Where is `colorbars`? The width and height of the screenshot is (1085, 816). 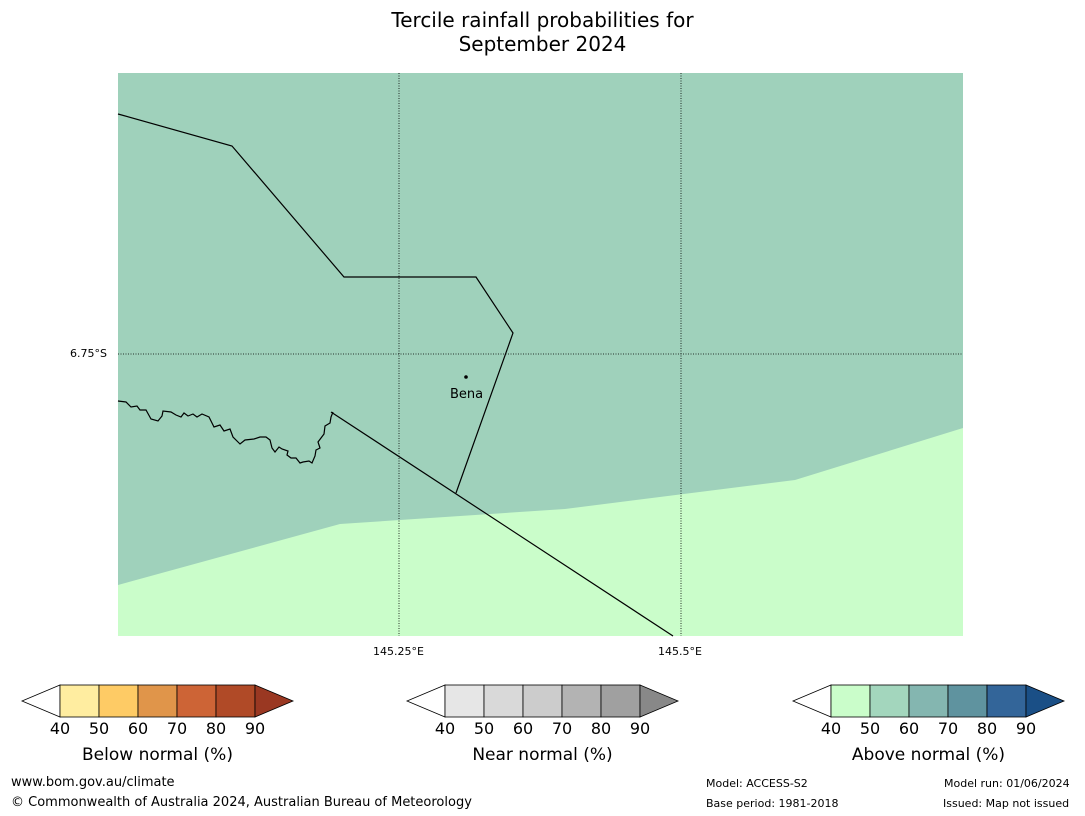
colorbars is located at coordinates (543, 701).